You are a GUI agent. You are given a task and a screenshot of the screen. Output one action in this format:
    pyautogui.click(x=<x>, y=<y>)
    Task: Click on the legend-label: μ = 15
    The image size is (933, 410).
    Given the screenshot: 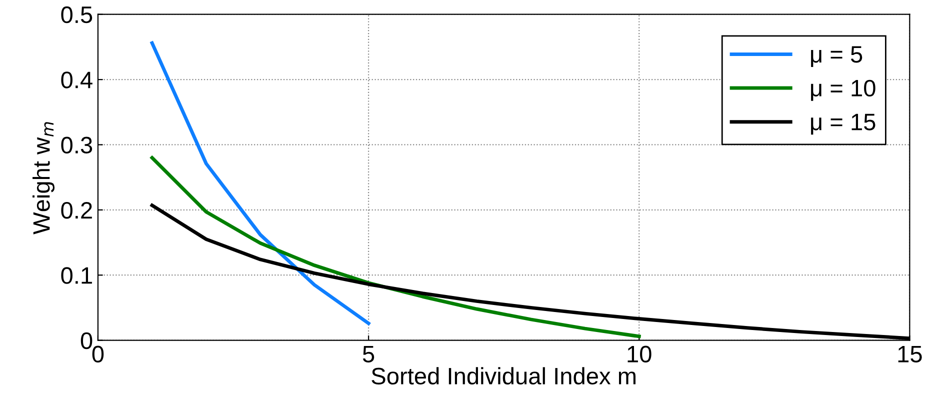 What is the action you would take?
    pyautogui.click(x=843, y=124)
    